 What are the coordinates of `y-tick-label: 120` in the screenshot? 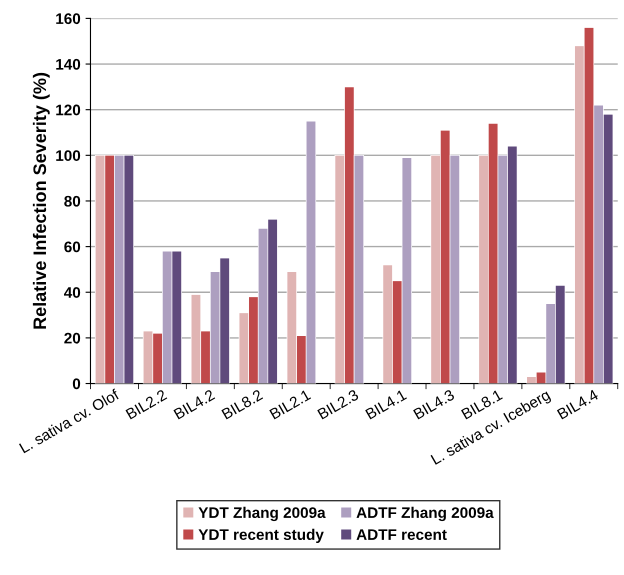 It's located at (68, 110).